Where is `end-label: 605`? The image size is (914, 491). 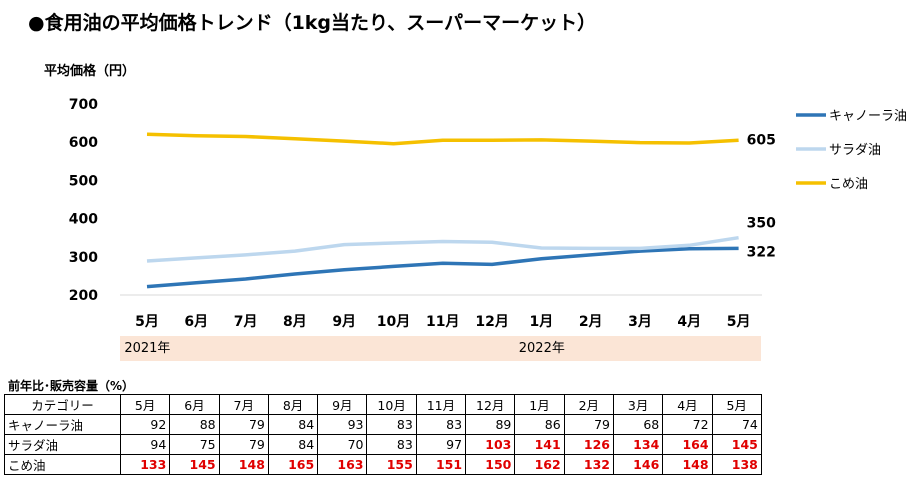 end-label: 605 is located at coordinates (761, 140).